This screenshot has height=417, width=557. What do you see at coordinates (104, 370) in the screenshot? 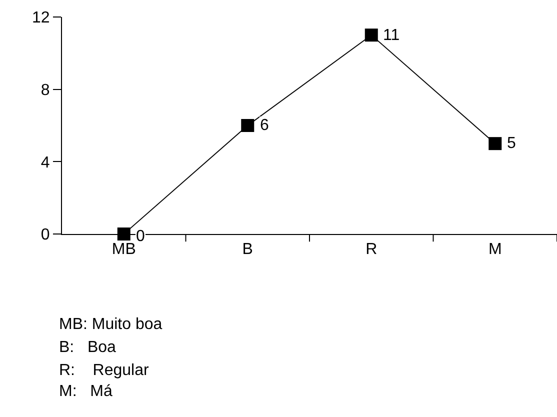
I see `text: R: Regular` at bounding box center [104, 370].